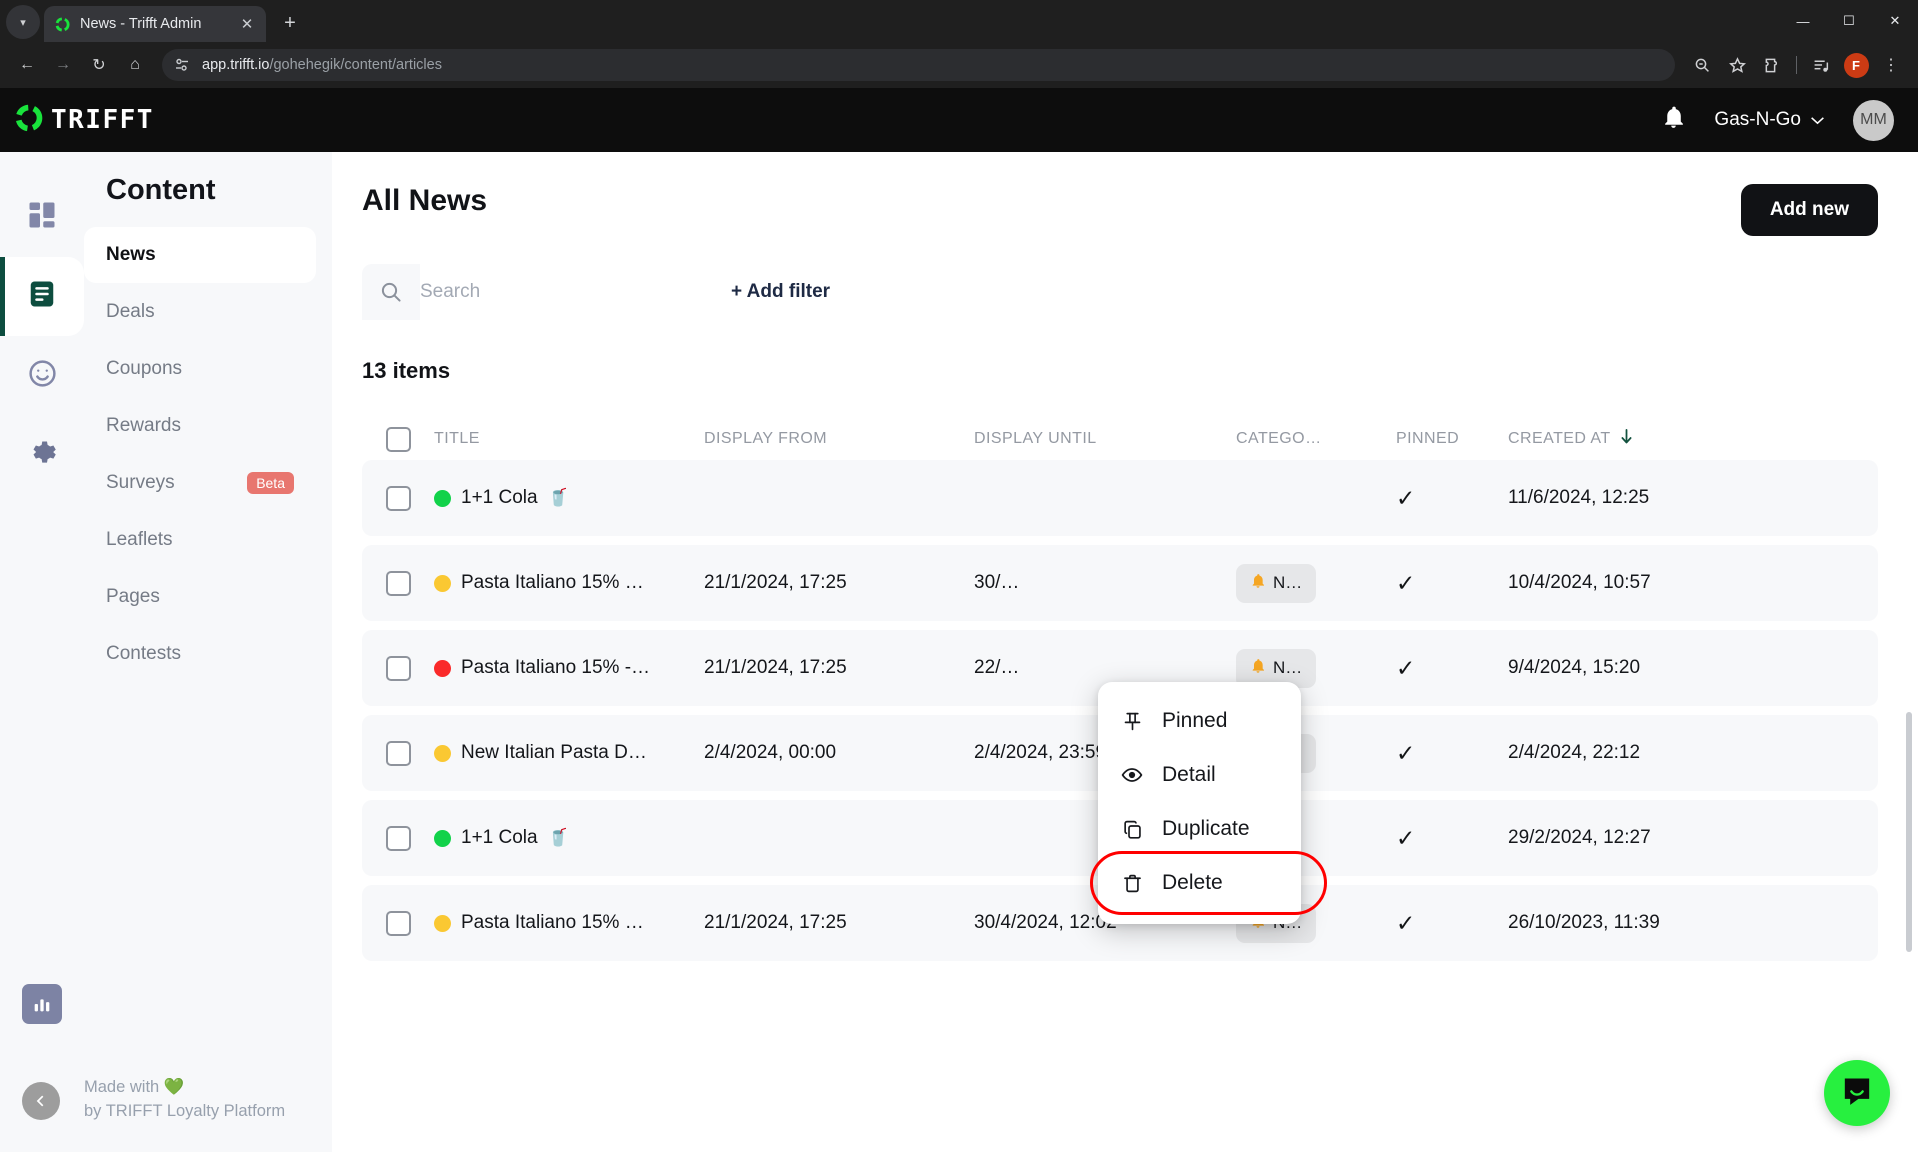  Describe the element at coordinates (247, 24) in the screenshot. I see `close-icon: ✕` at that location.